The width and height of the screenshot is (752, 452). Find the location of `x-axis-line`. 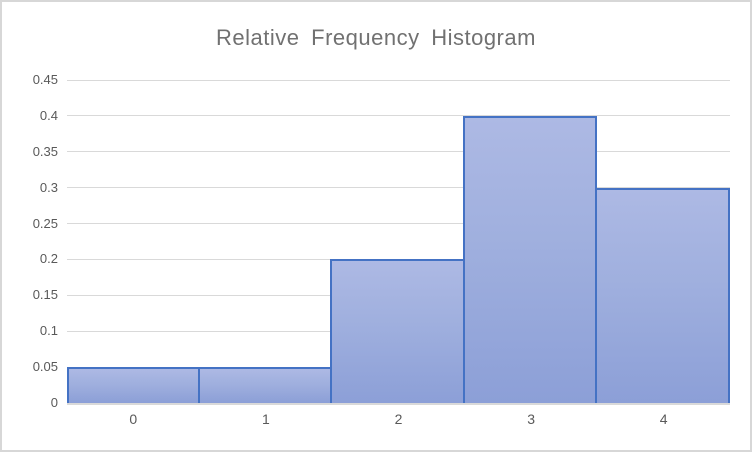

x-axis-line is located at coordinates (398, 404).